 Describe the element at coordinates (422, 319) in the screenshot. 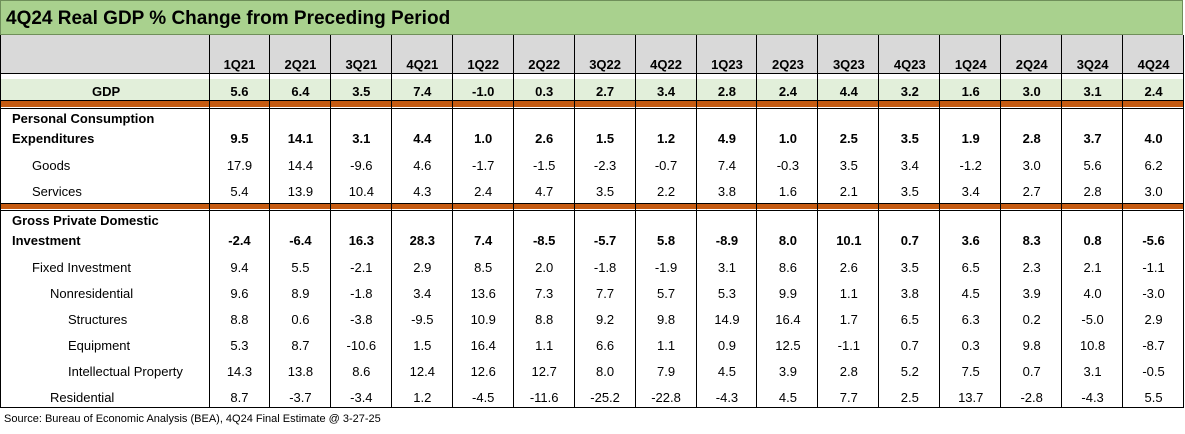

I see `table-cell: -9.5` at that location.